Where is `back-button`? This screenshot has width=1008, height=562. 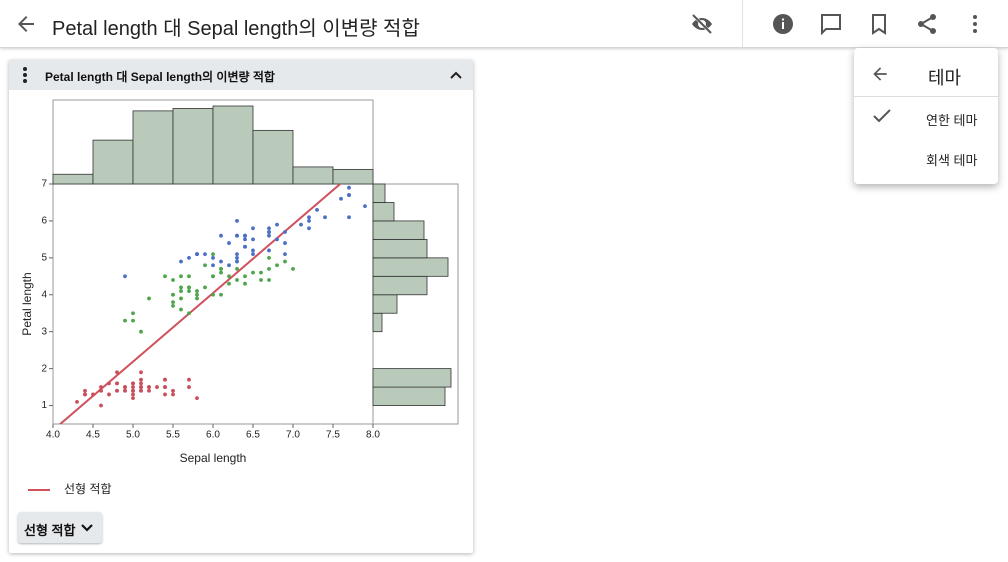
back-button is located at coordinates (26, 24).